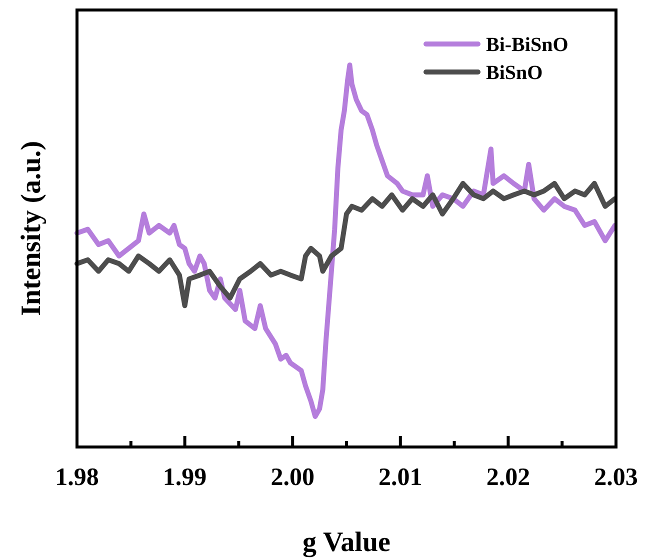 Image resolution: width=654 pixels, height=559 pixels. I want to click on x-axis-title: g Value, so click(346, 542).